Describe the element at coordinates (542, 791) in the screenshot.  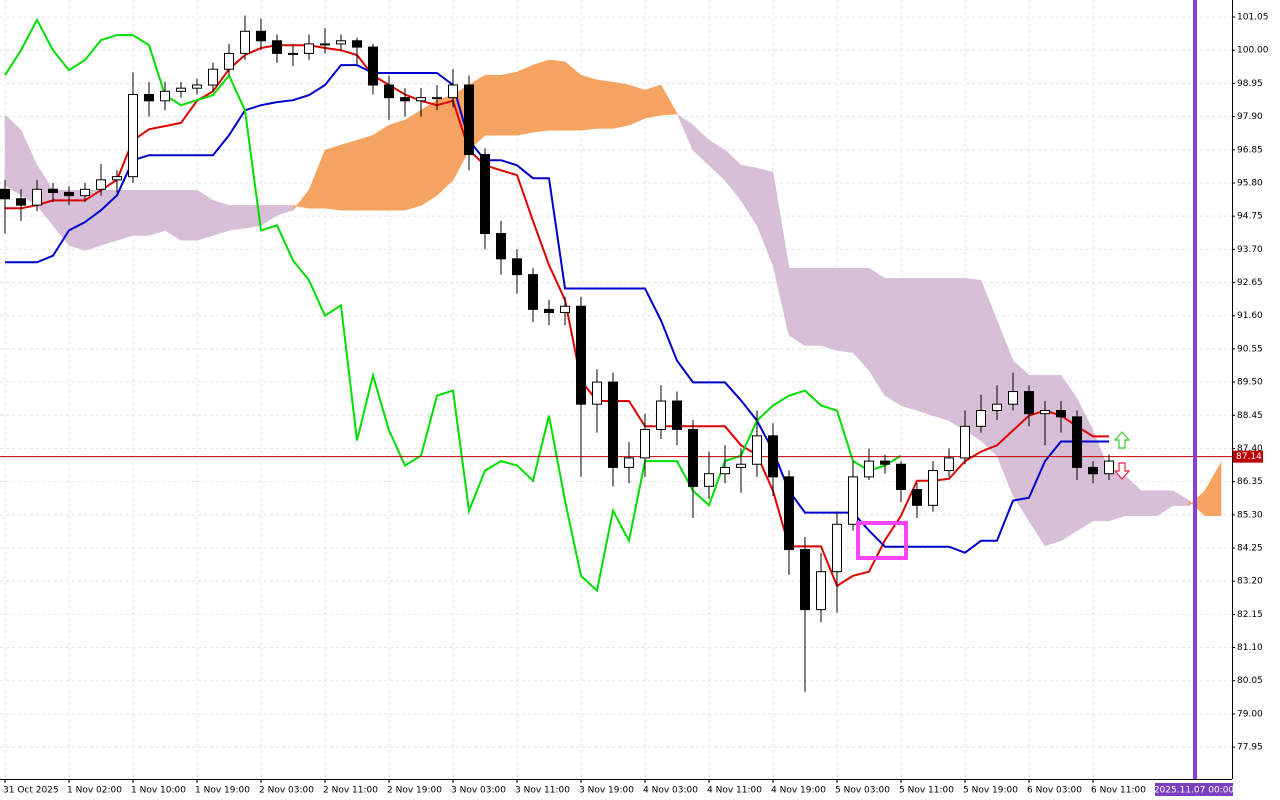
I see `x-tick-label: 3 Nov 11:00` at that location.